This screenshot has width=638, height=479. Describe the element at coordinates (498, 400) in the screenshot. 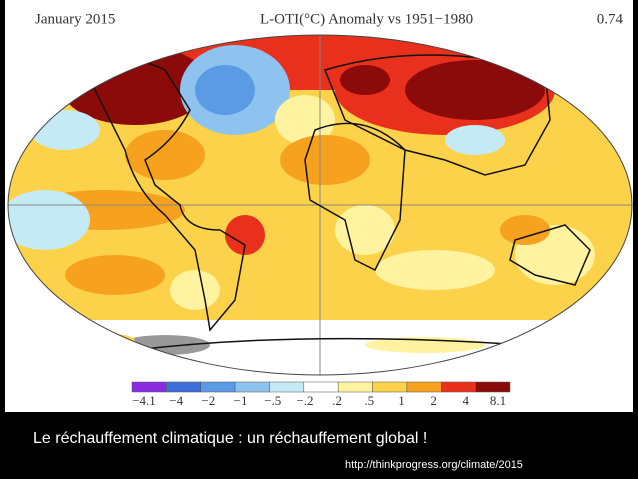

I see `scale-label: 8.1` at that location.